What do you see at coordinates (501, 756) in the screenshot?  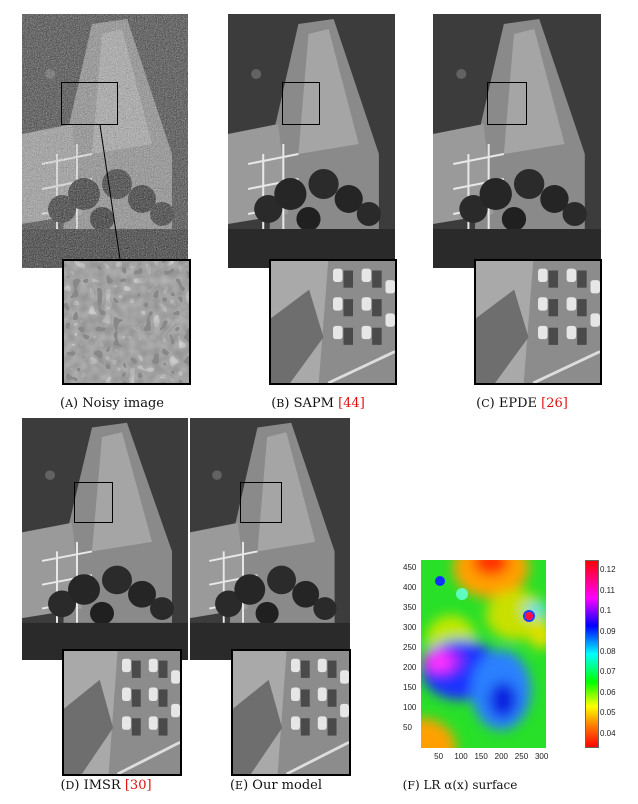 I see `x-tick-label: 200` at bounding box center [501, 756].